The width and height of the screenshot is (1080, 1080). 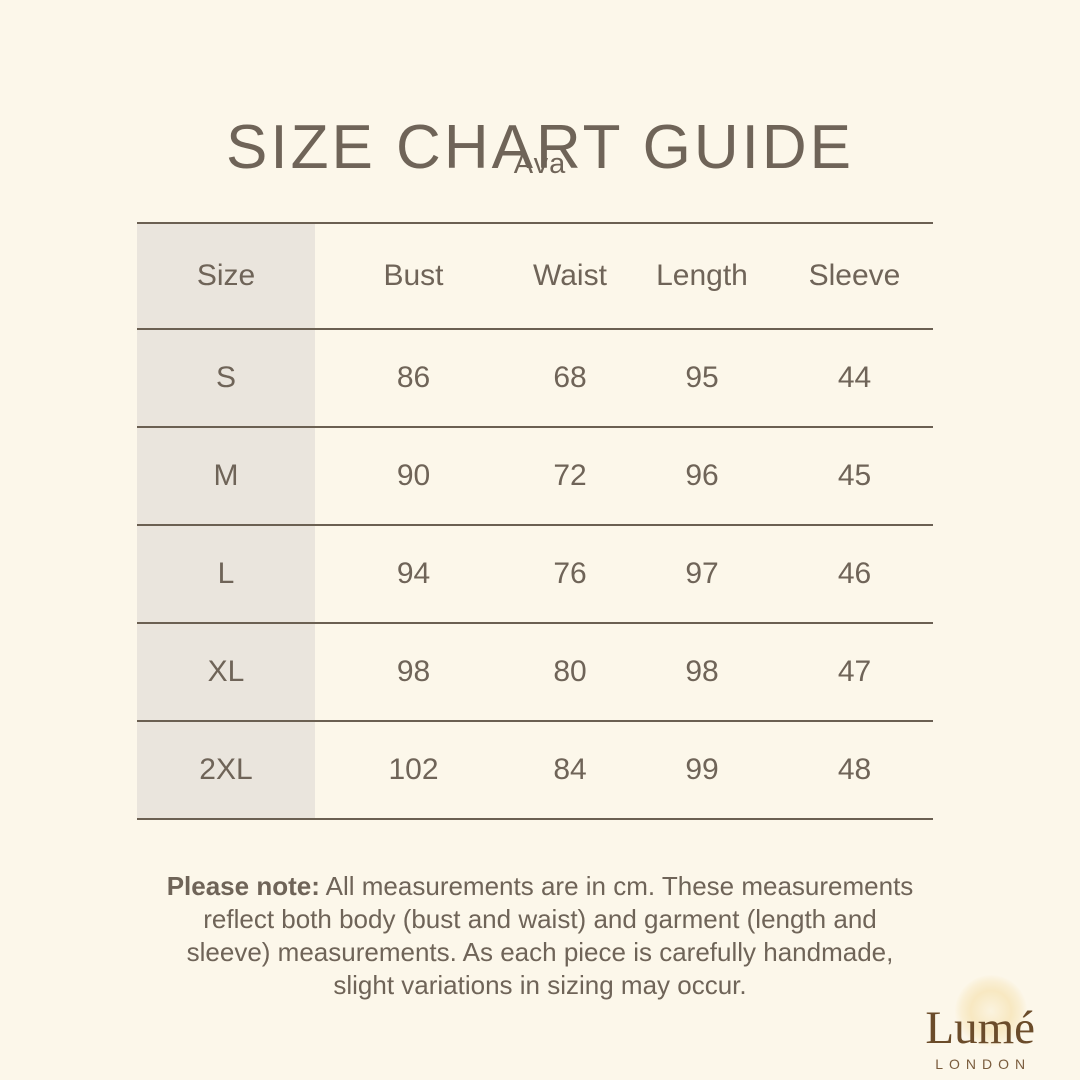 What do you see at coordinates (702, 573) in the screenshot?
I see `cell-length: 97` at bounding box center [702, 573].